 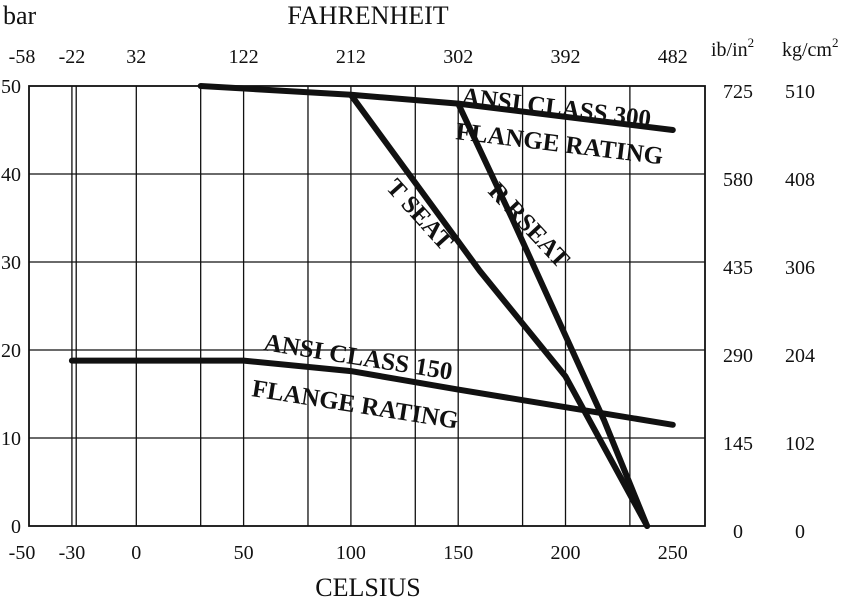 I want to click on y-tick-label-right-kgcm: 306, so click(x=800, y=268).